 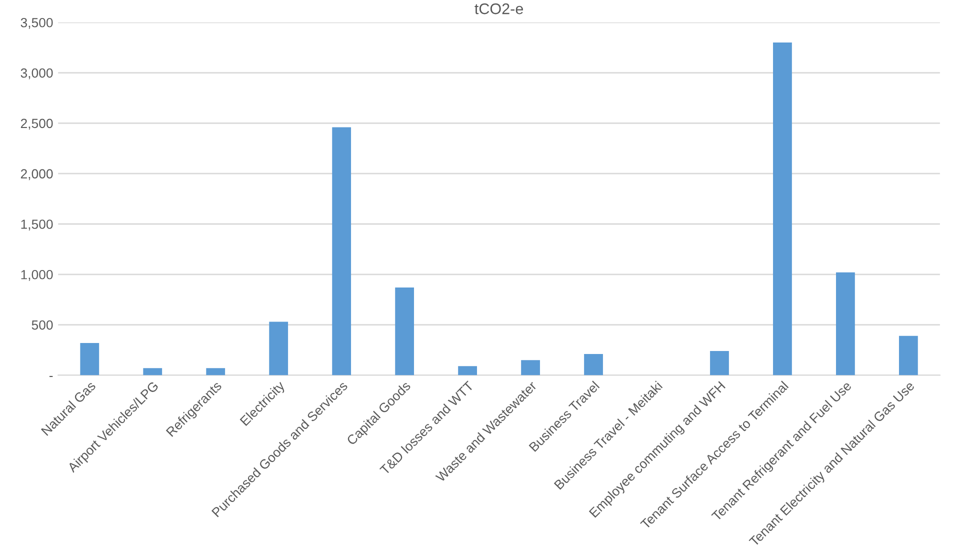 I want to click on y-tick-label: 1,500, so click(x=37, y=225).